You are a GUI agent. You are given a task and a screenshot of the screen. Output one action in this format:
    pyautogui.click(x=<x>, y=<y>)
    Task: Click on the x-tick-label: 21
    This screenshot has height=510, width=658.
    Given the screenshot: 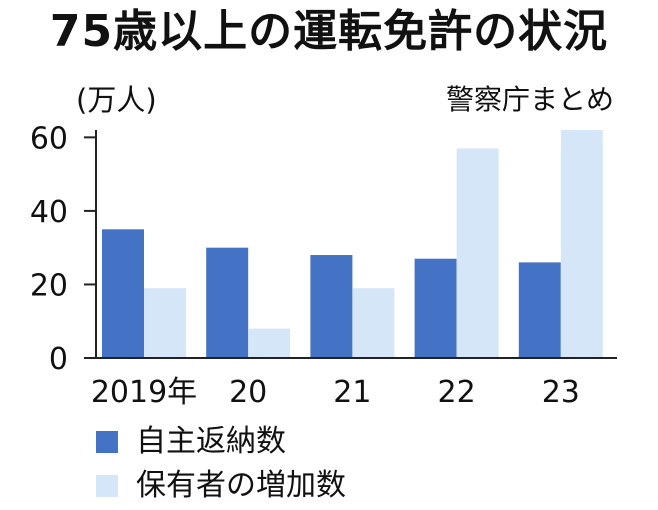 What is the action you would take?
    pyautogui.click(x=352, y=392)
    